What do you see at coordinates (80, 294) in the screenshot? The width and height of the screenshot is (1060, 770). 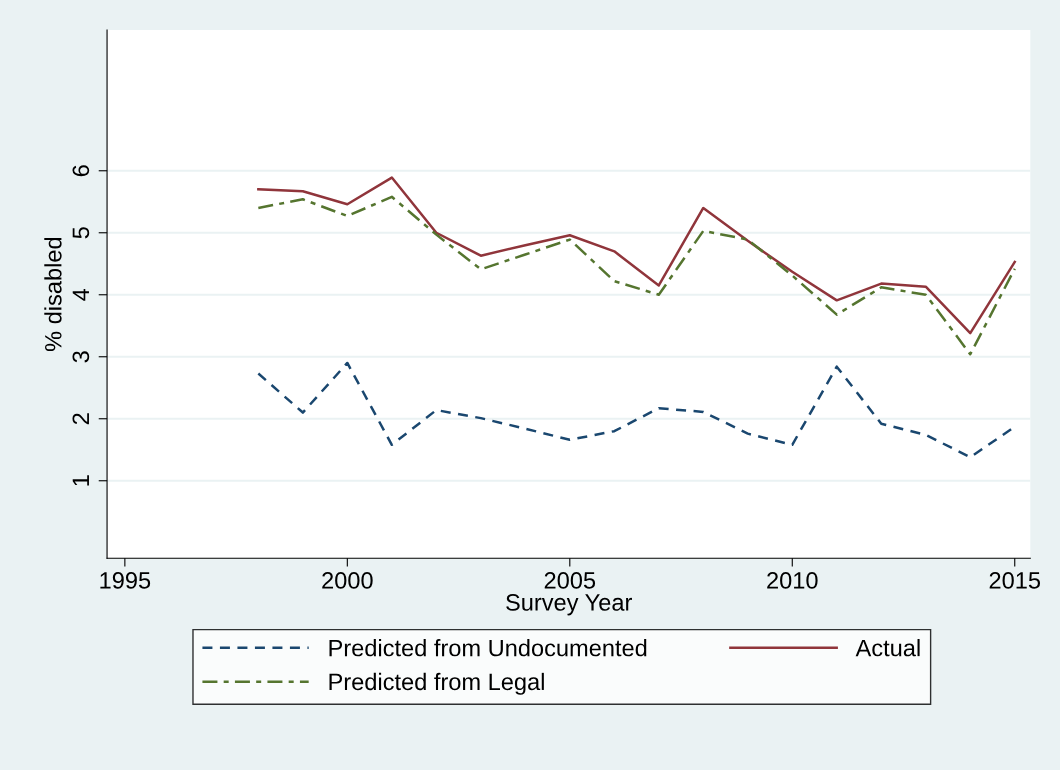 I see `y-tick-label: 4` at bounding box center [80, 294].